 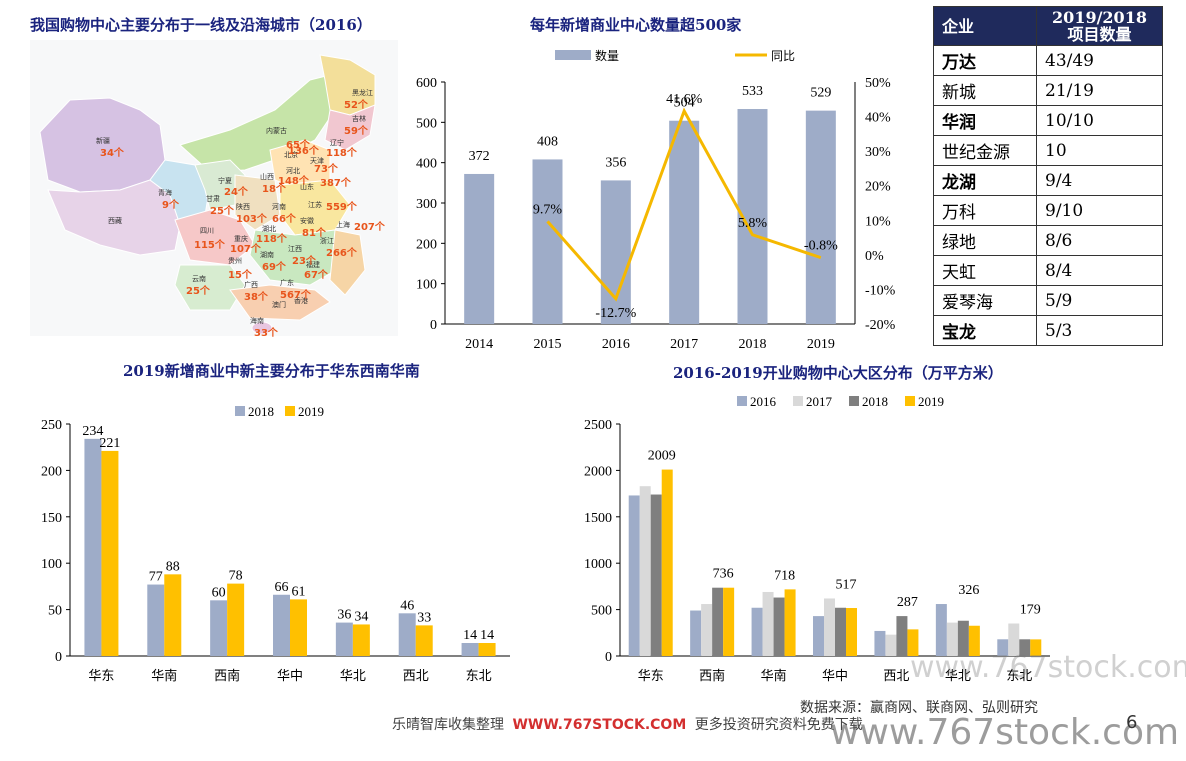 I want to click on page-number: 6, so click(x=1132, y=722).